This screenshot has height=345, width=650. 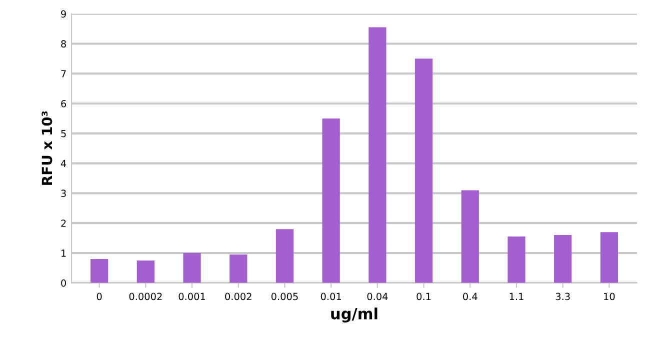 What do you see at coordinates (284, 296) in the screenshot?
I see `x-tick-label: 0.005` at bounding box center [284, 296].